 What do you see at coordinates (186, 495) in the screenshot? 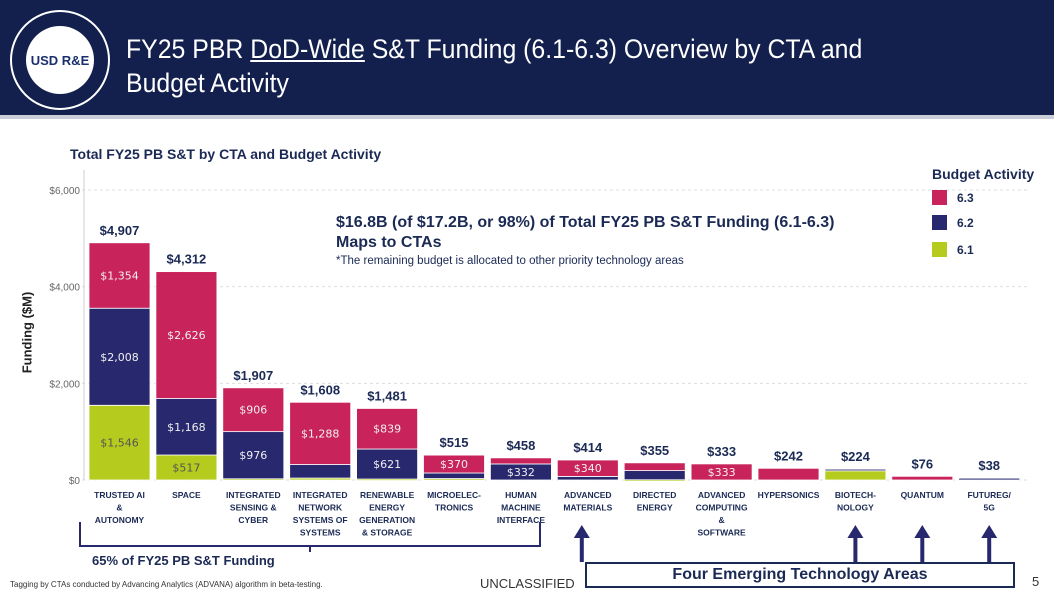
I see `category-label: SPACE` at bounding box center [186, 495].